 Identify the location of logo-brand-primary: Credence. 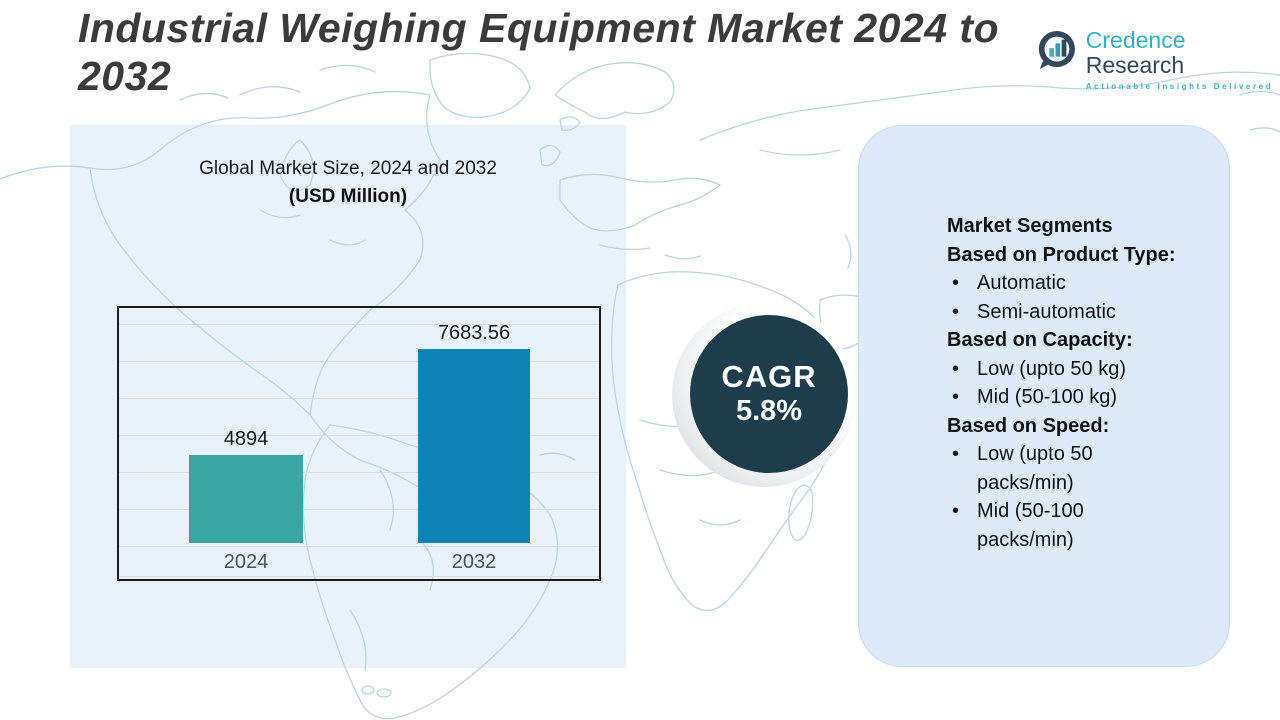
(1135, 40).